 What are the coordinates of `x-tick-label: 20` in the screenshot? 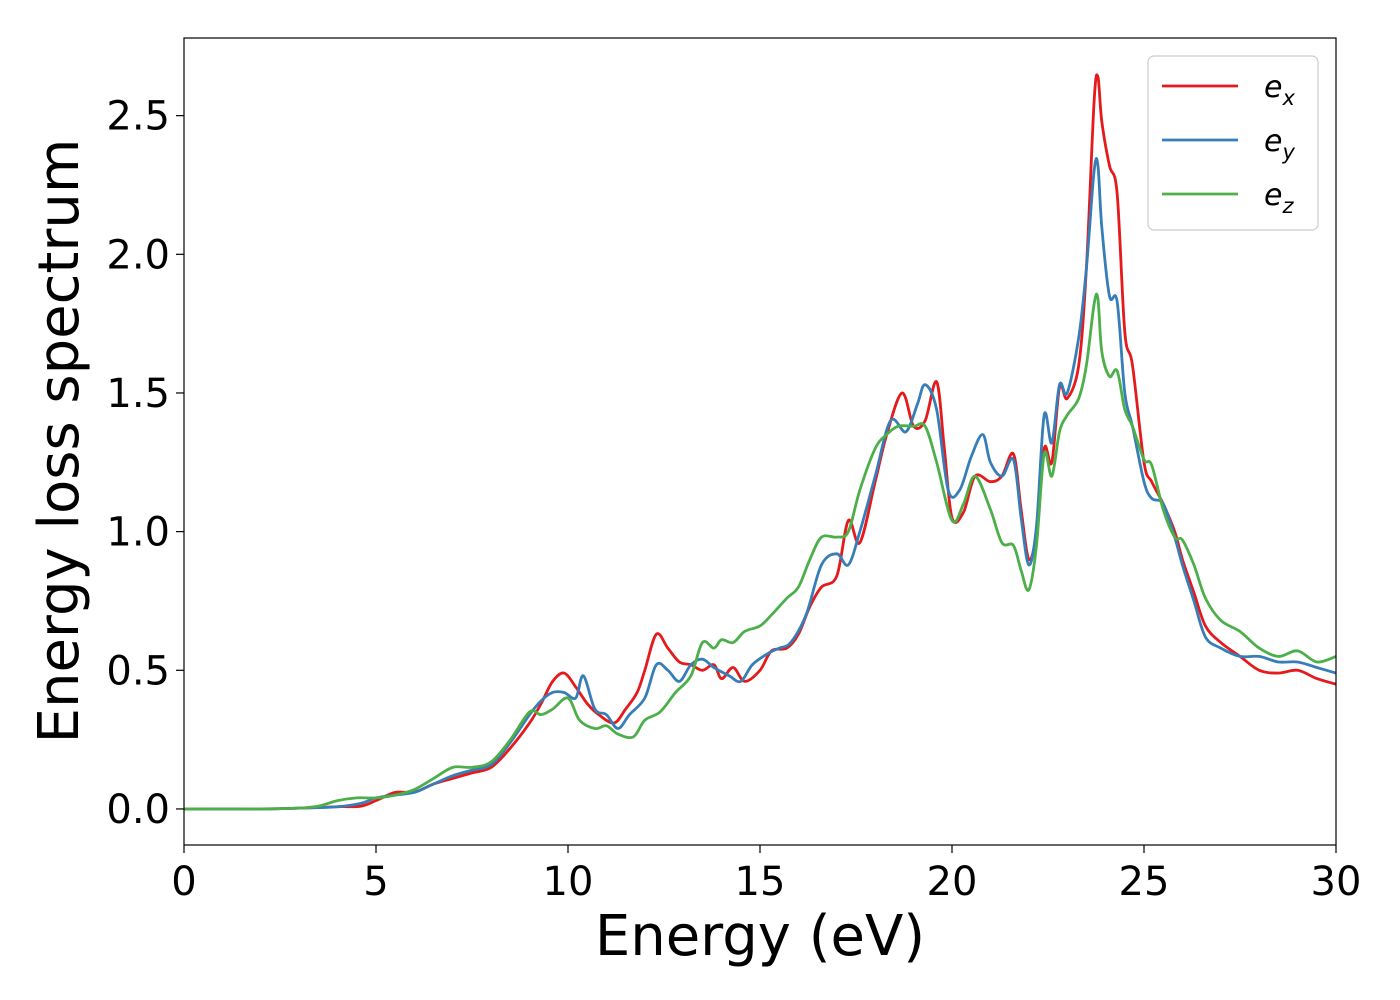 It's located at (952, 882).